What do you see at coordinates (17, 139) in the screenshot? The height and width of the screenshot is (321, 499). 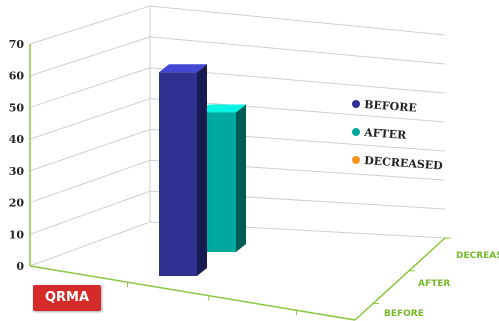 I see `y-tick-40: 40` at bounding box center [17, 139].